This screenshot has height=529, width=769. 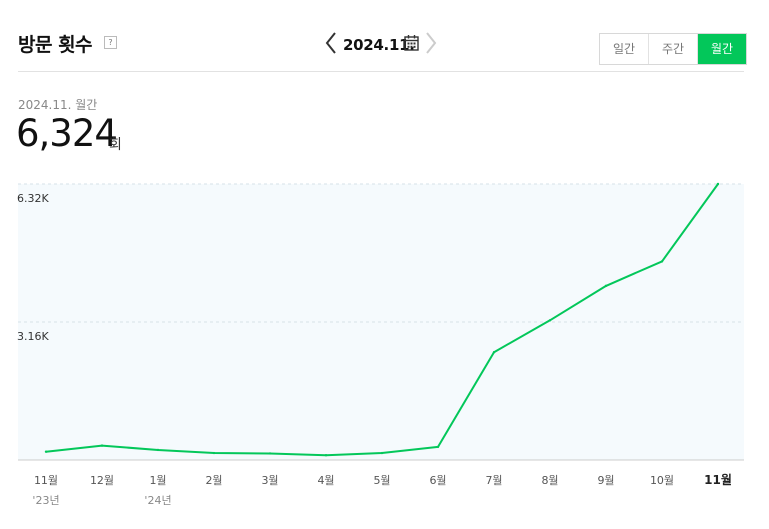 I want to click on x-tick-label: 3월, so click(x=269, y=480).